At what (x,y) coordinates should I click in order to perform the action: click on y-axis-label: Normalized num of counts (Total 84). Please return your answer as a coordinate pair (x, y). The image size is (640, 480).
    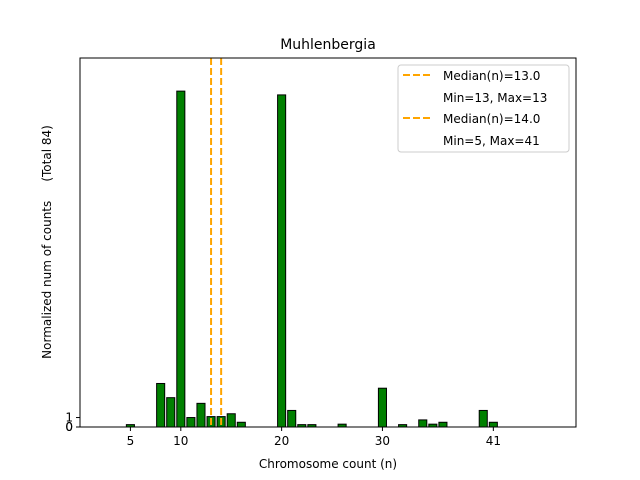
    Looking at the image, I should click on (47, 242).